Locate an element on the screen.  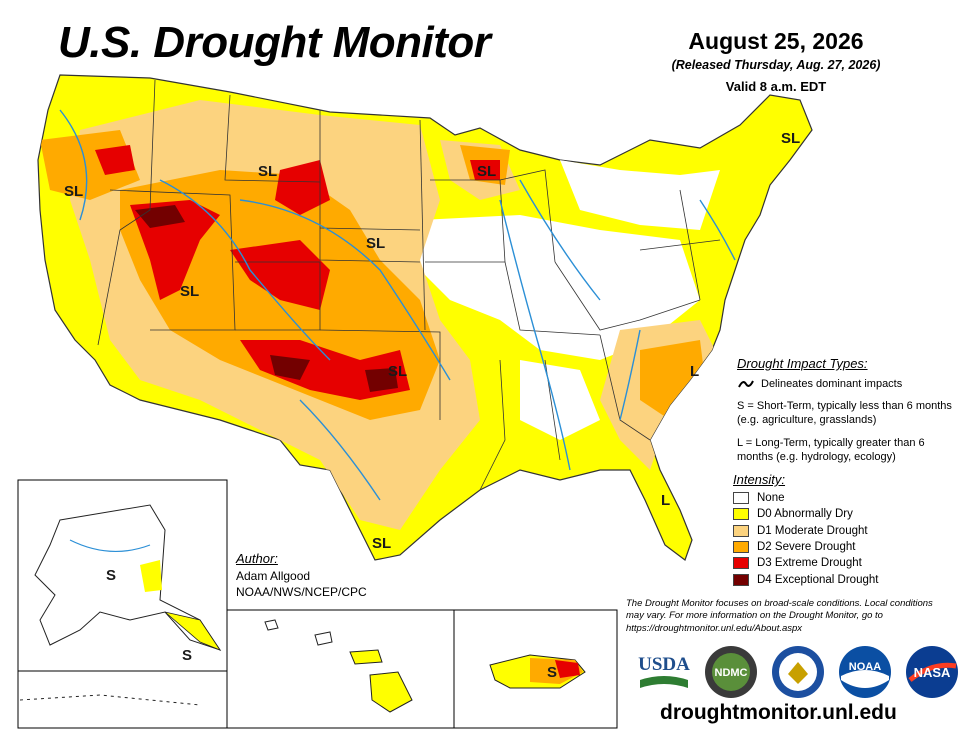
ndmc-logo: NDMC is located at coordinates (731, 672).